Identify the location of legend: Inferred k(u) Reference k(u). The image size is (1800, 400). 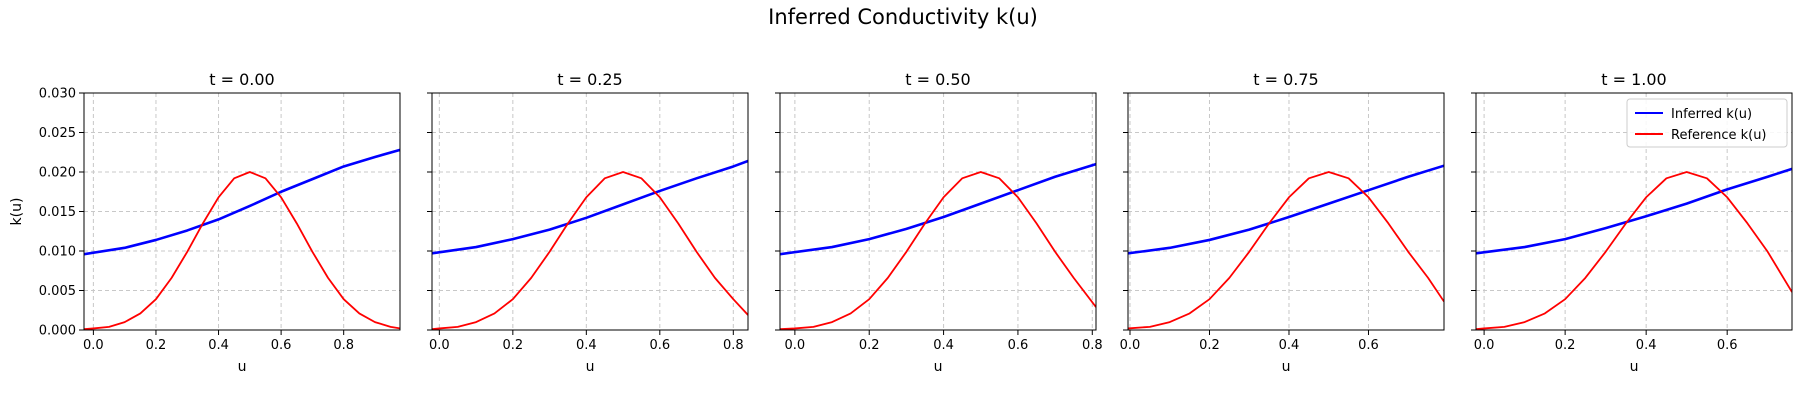
(1707, 123).